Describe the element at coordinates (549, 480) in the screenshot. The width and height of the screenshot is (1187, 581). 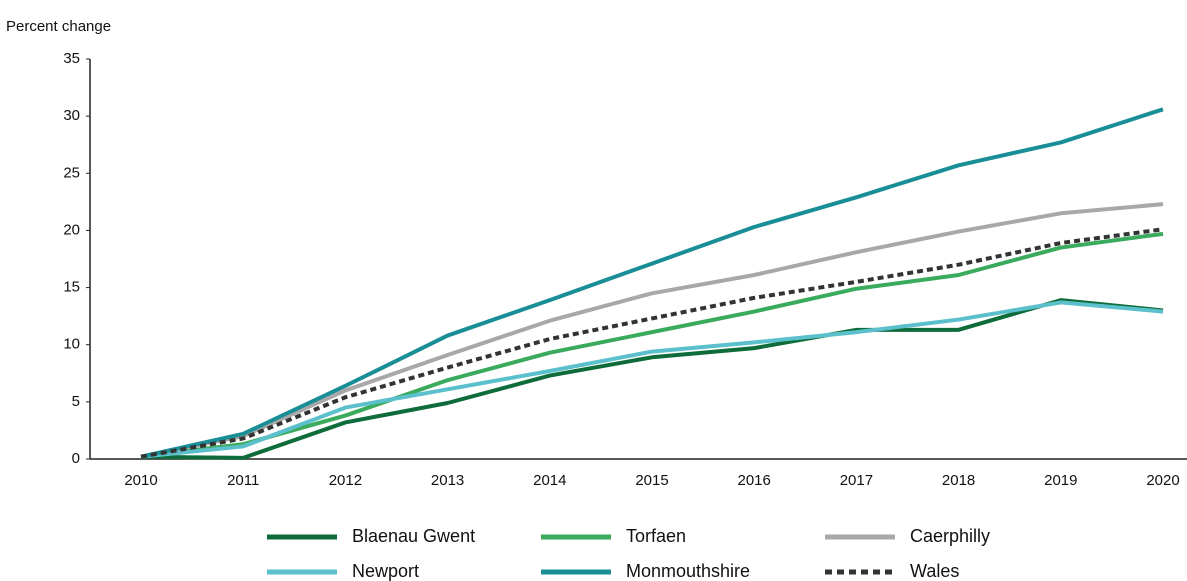
I see `x-tick-label: 2014` at that location.